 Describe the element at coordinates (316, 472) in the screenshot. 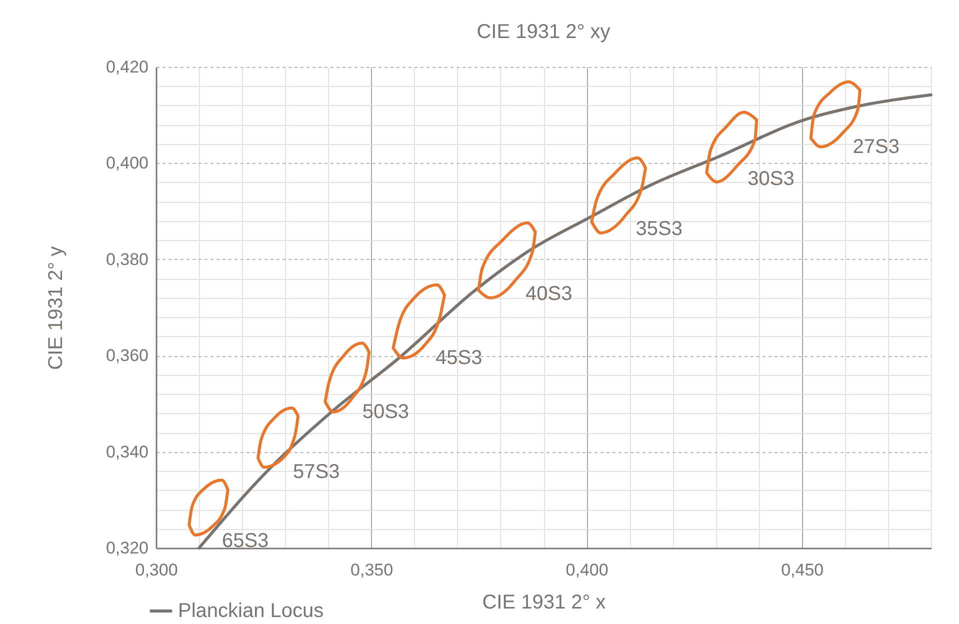

I see `annotation: 57S3` at that location.